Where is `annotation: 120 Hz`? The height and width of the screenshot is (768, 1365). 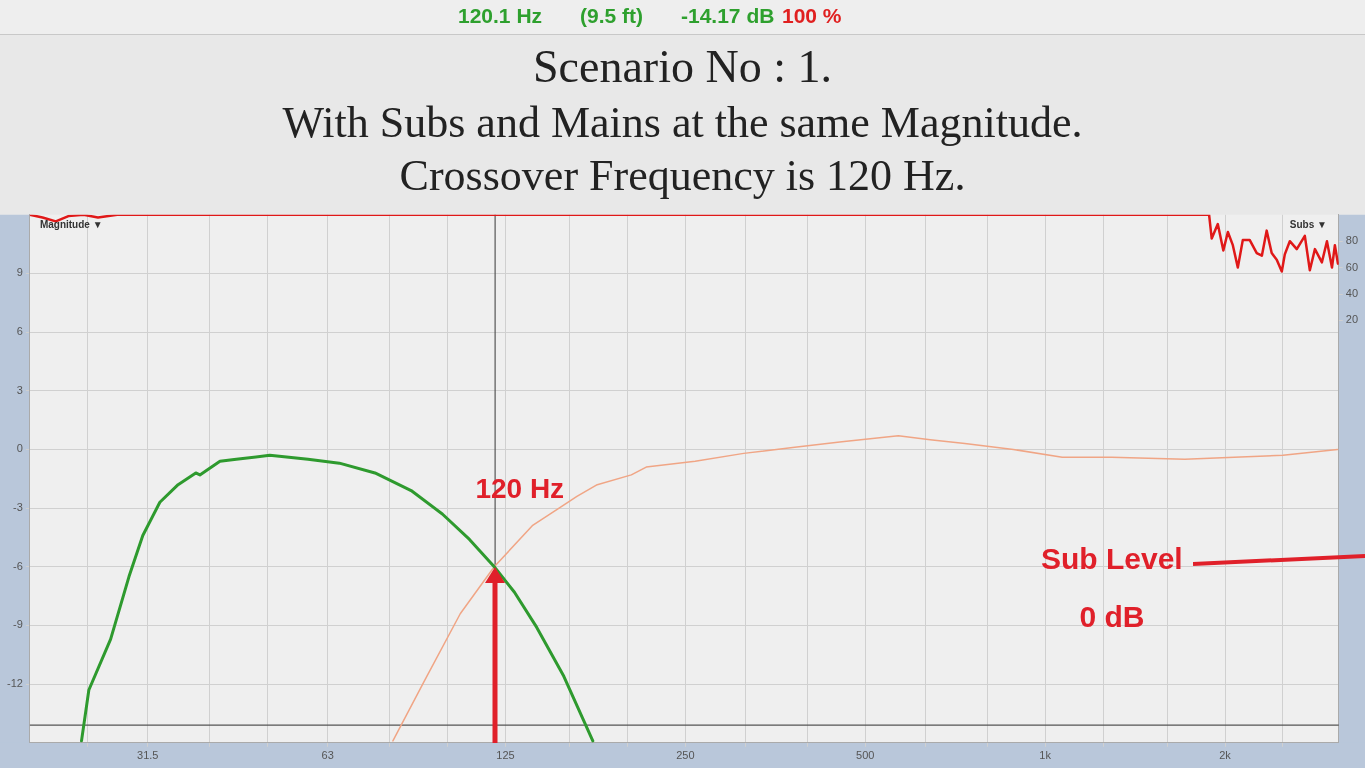 annotation: 120 Hz is located at coordinates (520, 488).